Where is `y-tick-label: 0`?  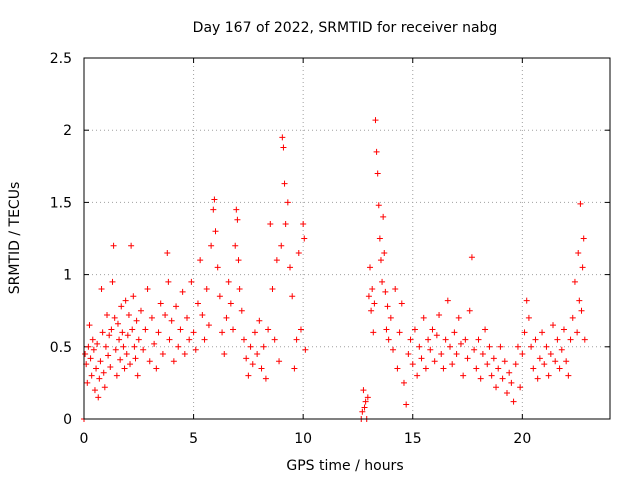 y-tick-label: 0 is located at coordinates (67, 420).